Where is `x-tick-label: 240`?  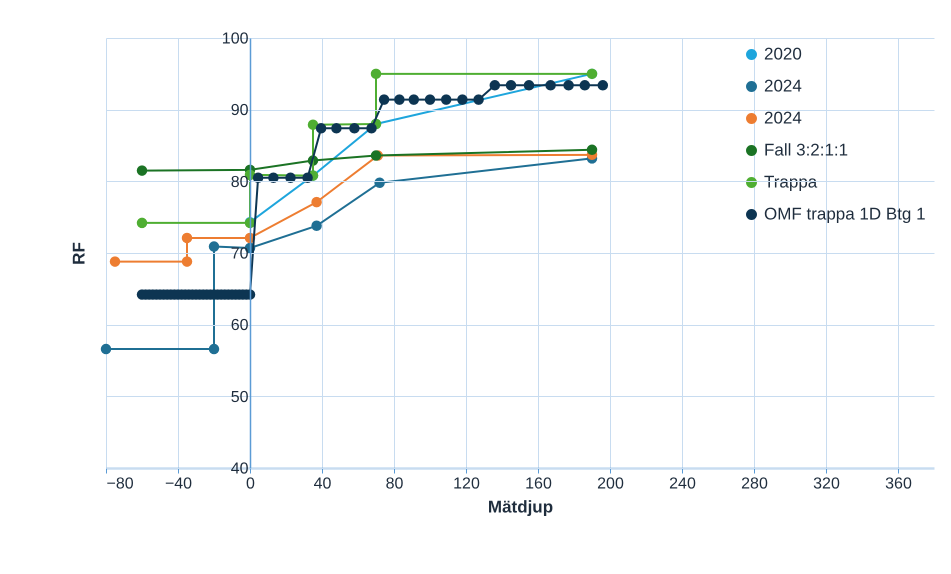
x-tick-label: 240 is located at coordinates (682, 484).